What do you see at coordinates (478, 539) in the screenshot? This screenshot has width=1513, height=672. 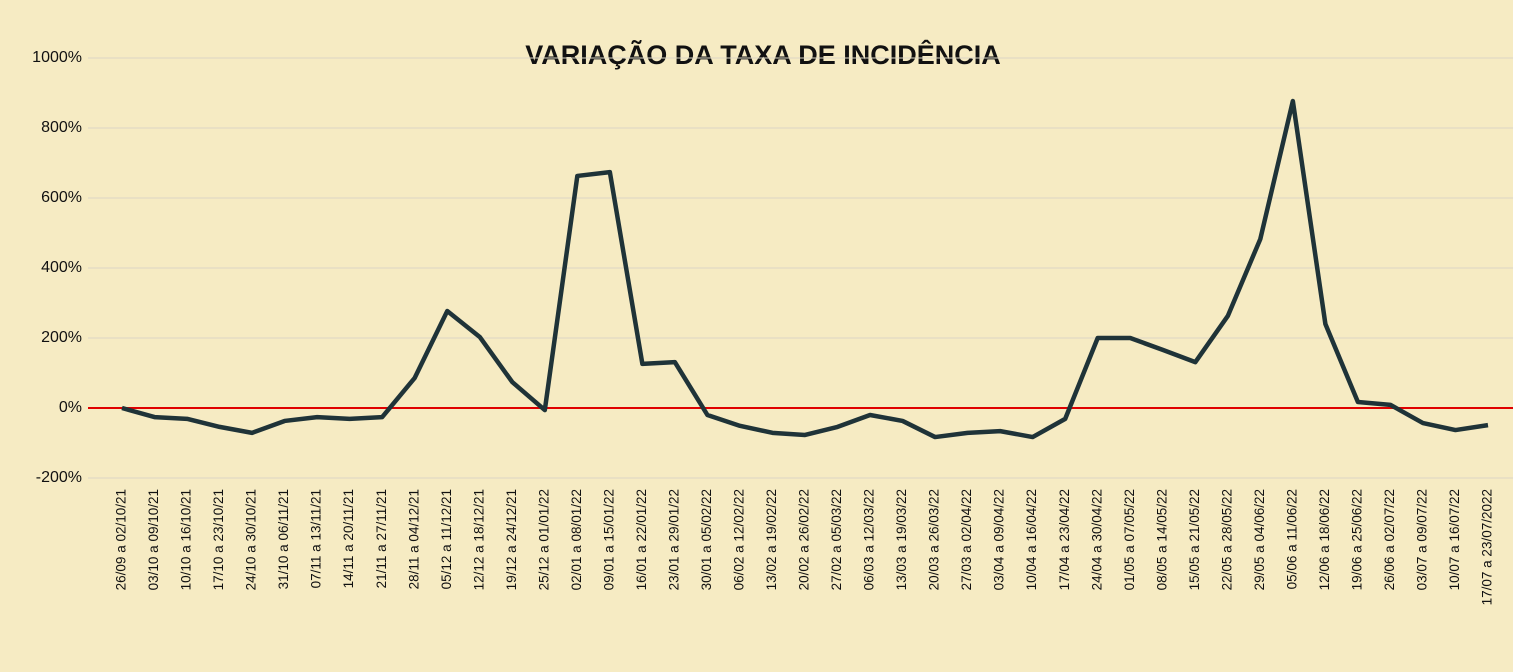 I see `x-tick-label: 12/12 a 18/12/21` at bounding box center [478, 539].